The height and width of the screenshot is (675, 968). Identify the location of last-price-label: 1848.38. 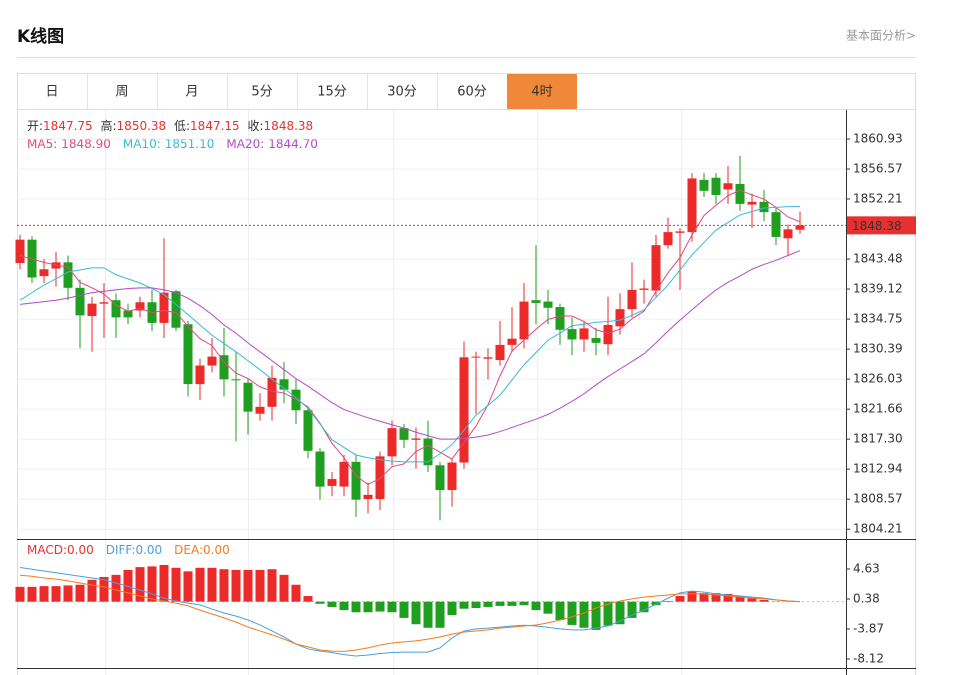
(877, 226).